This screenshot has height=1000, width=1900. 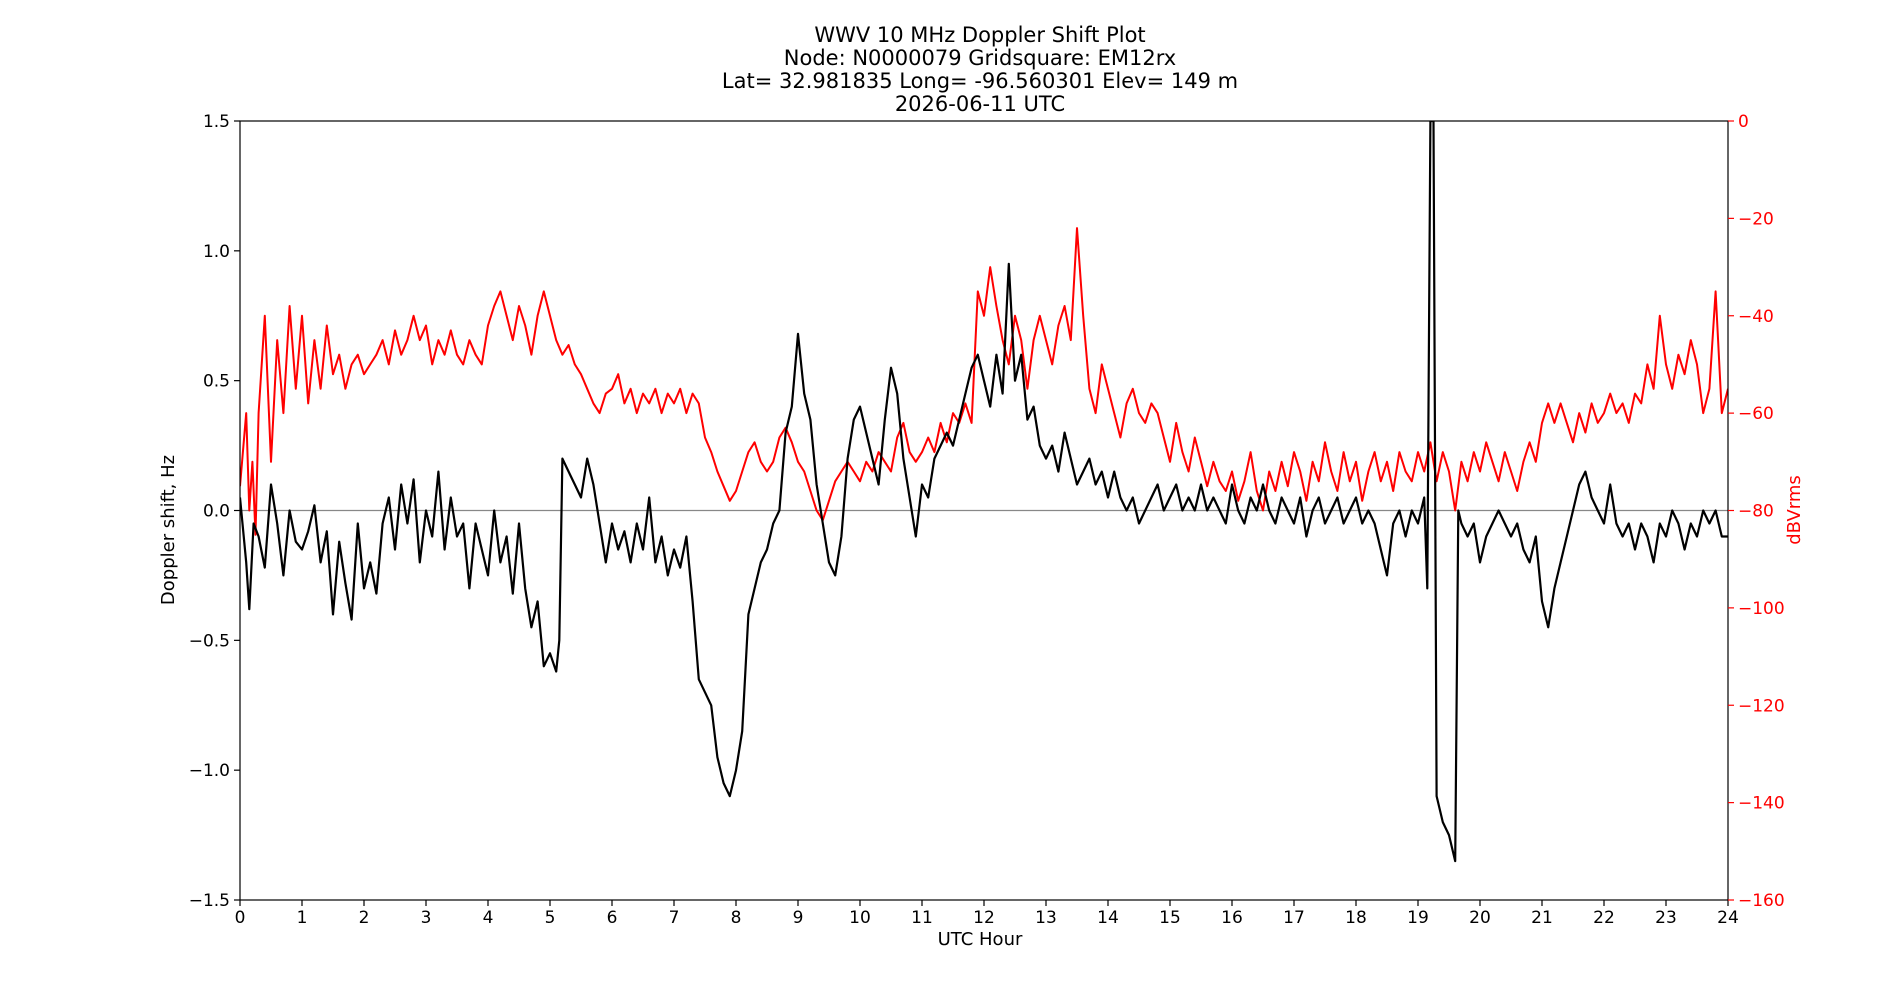 What do you see at coordinates (209, 641) in the screenshot?
I see `y-tick-label: −0.5` at bounding box center [209, 641].